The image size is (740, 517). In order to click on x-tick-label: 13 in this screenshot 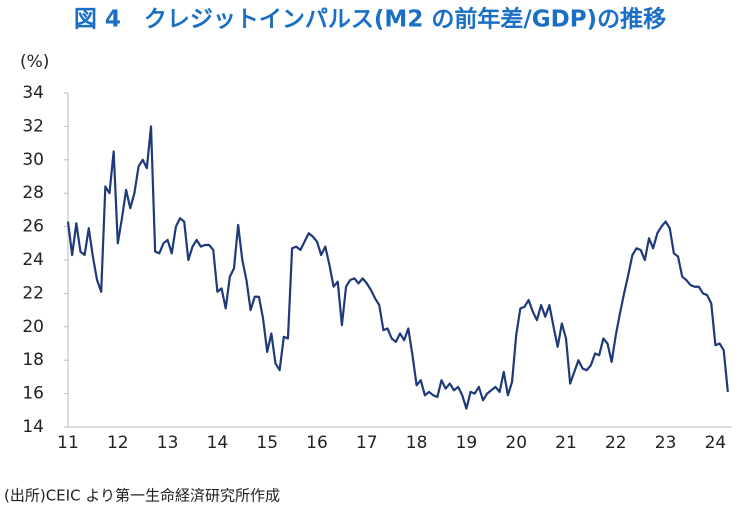, I will do `click(168, 443)`.